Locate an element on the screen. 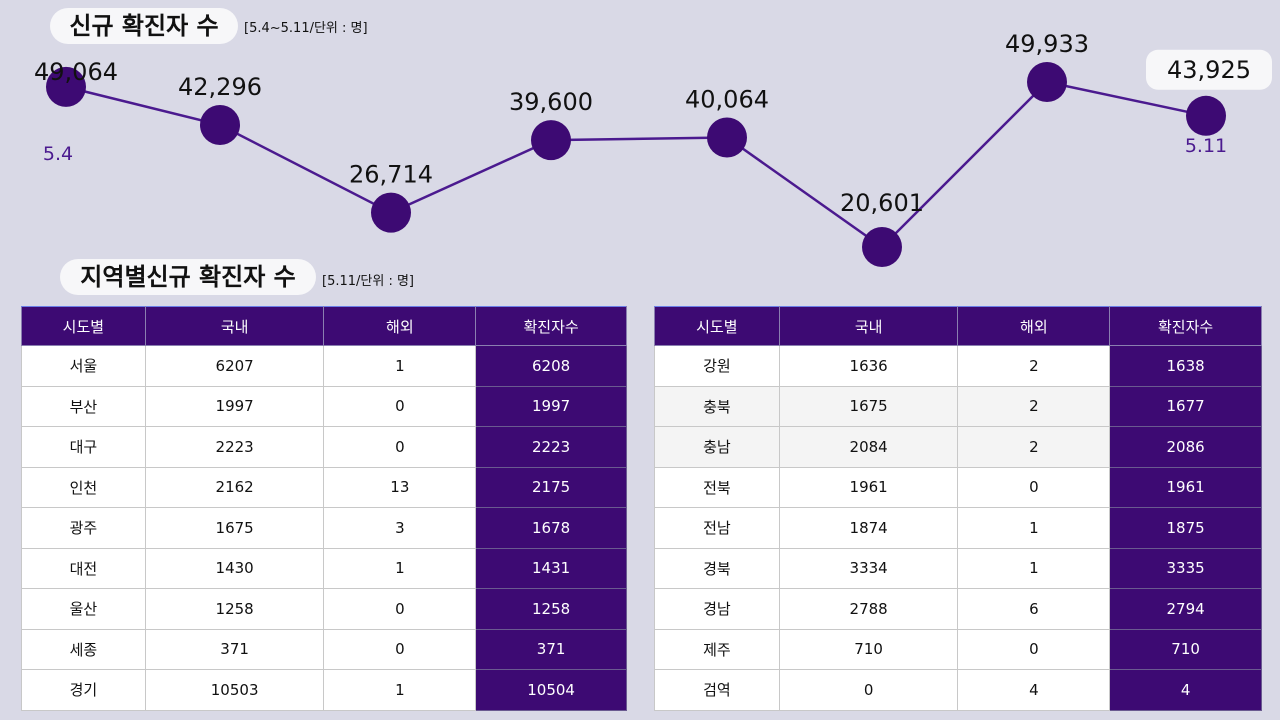  regional-title: 지역별신규 확진자 수 is located at coordinates (188, 277).